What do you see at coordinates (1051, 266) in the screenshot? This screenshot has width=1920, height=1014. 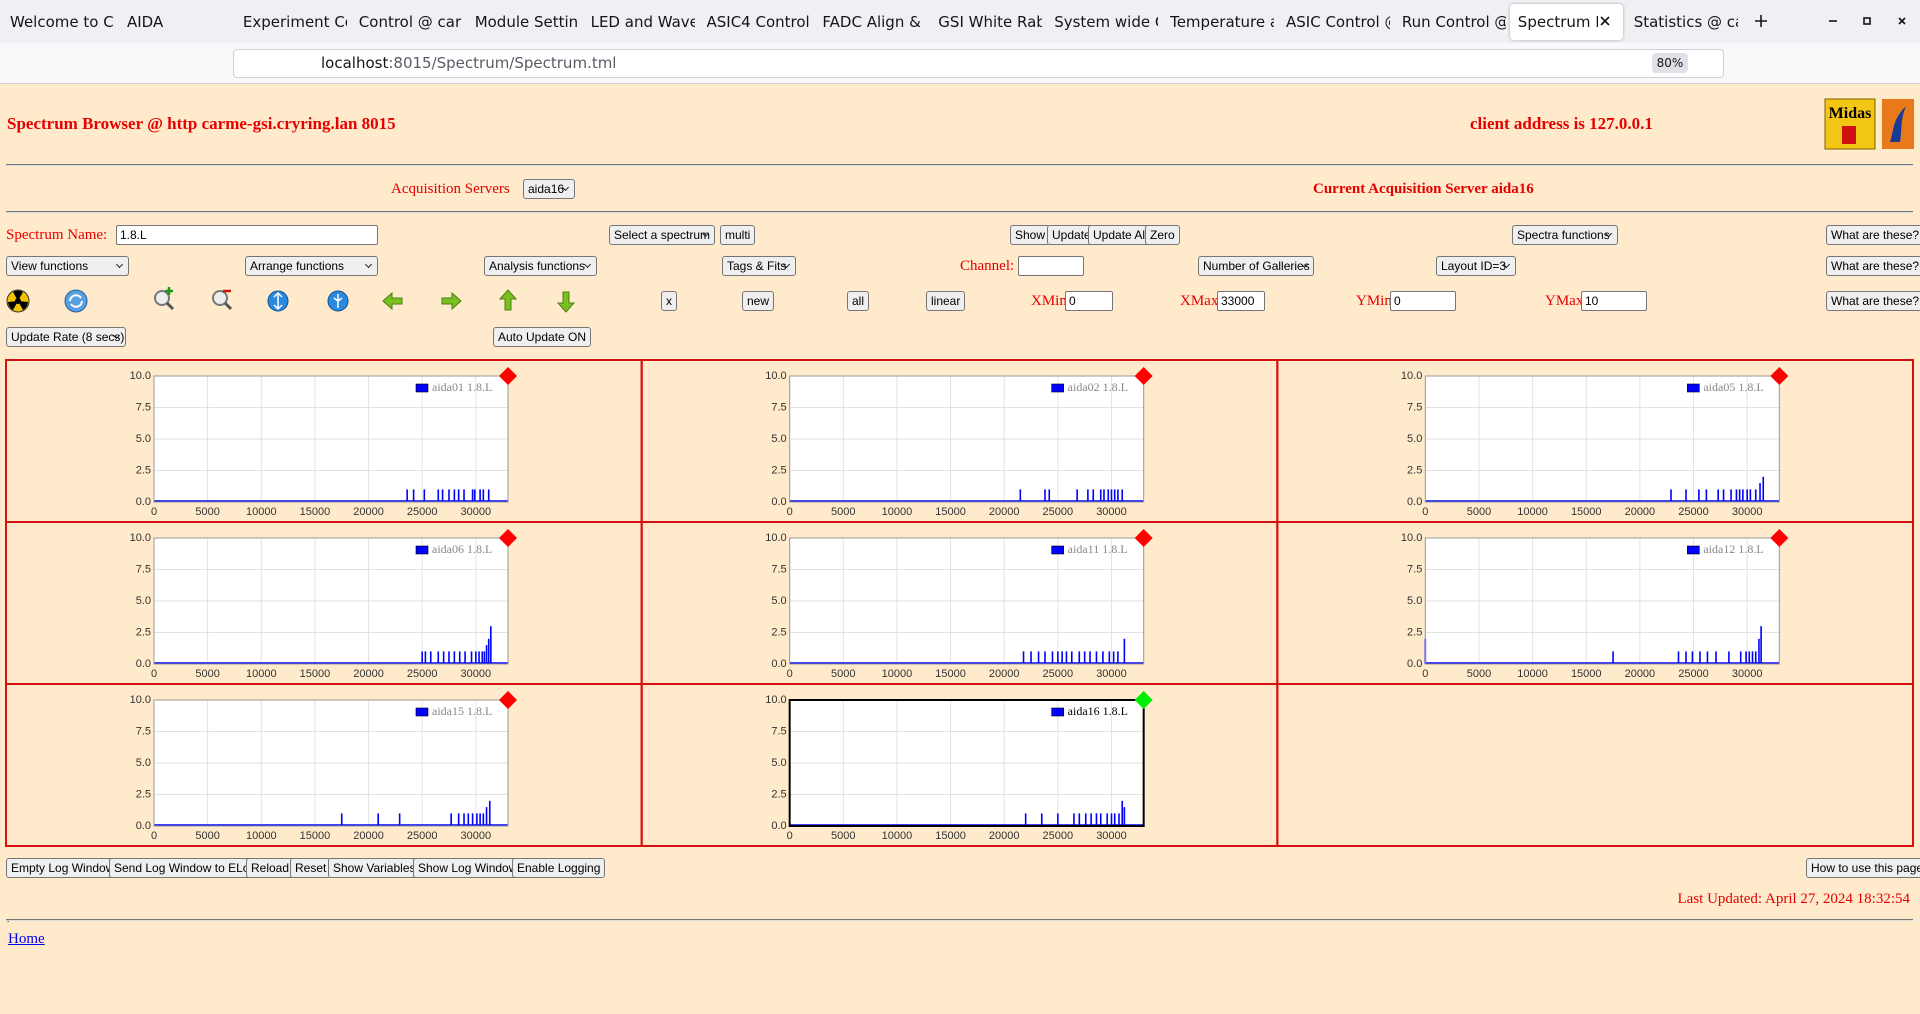 I see `channel-input` at bounding box center [1051, 266].